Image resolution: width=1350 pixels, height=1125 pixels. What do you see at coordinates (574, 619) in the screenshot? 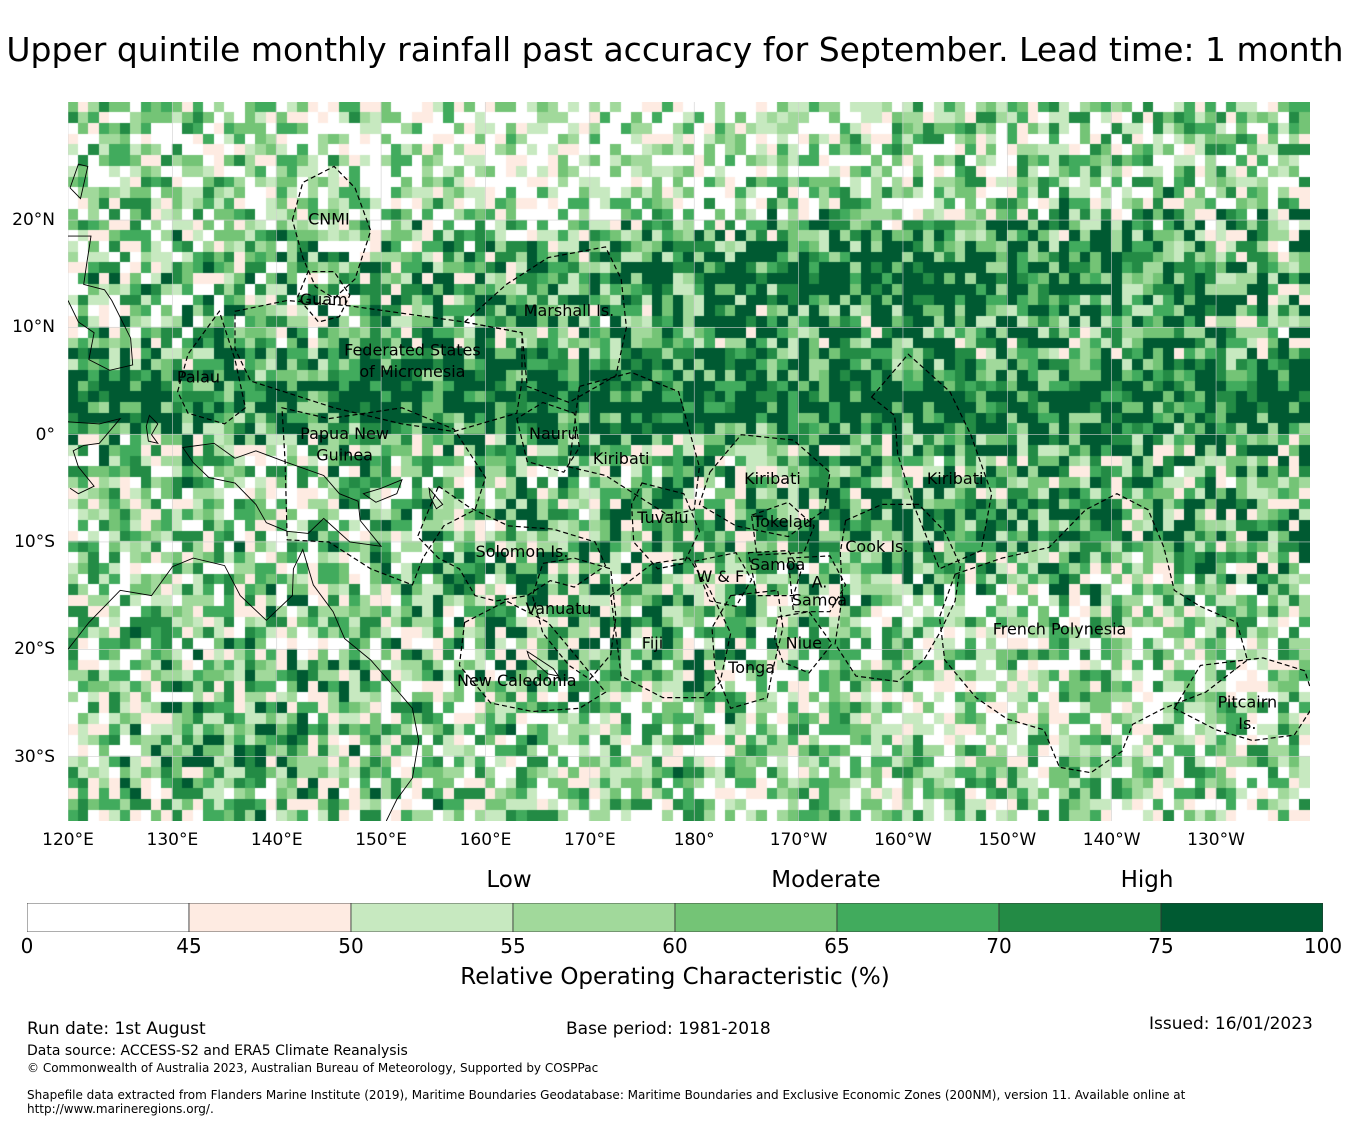
I see `eez-vanuatu` at bounding box center [574, 619].